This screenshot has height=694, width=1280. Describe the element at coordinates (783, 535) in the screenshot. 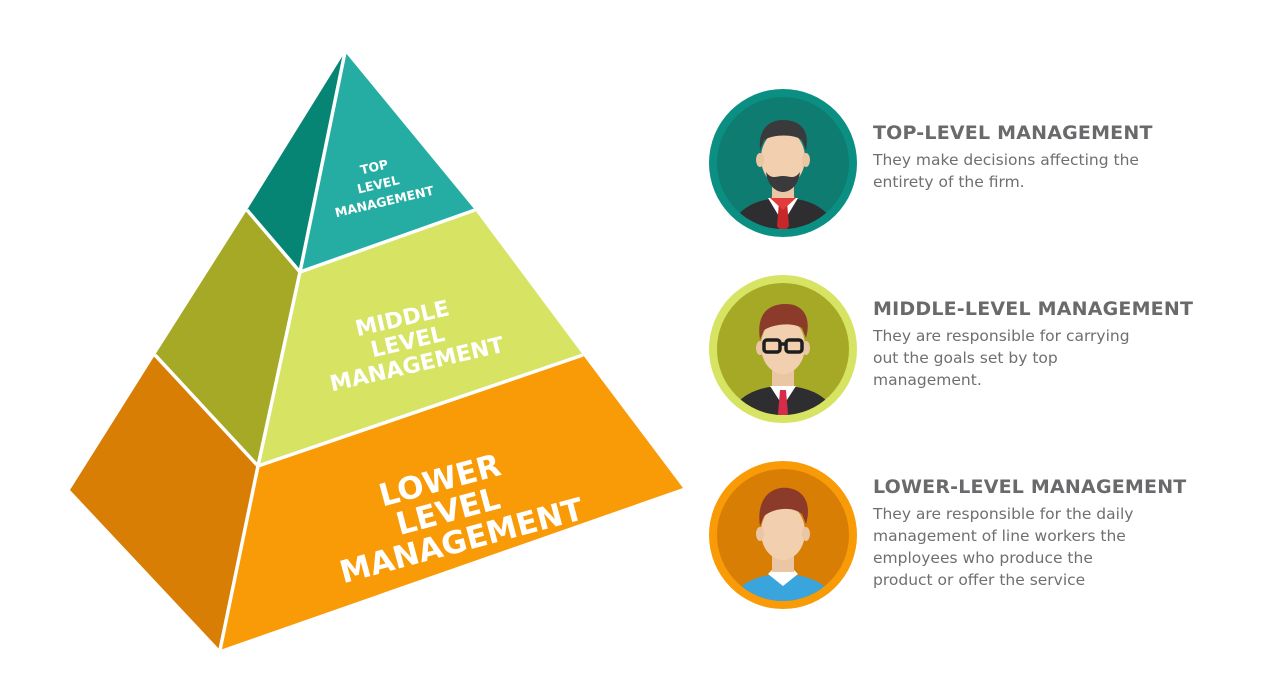

I see `worker-avatar-icon` at that location.